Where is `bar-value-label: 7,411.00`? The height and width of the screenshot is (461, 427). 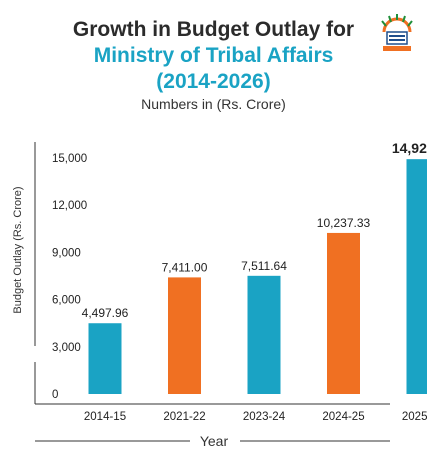 bar-value-label: 7,411.00 is located at coordinates (185, 267).